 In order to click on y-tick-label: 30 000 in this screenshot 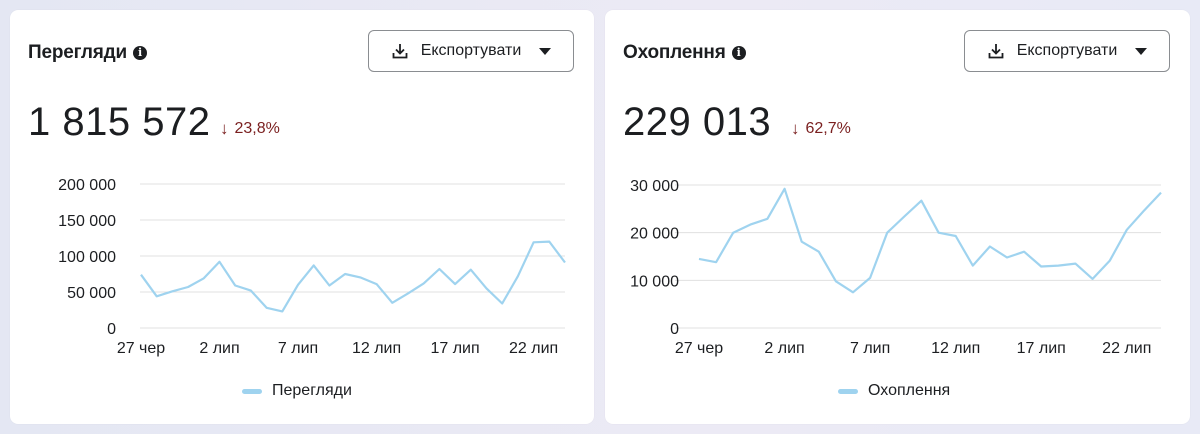, I will do `click(654, 186)`.